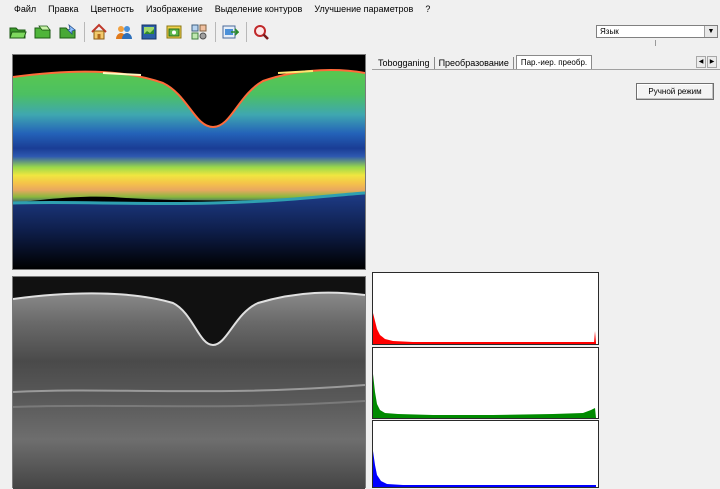 The width and height of the screenshot is (720, 489). What do you see at coordinates (484, 469) in the screenshot?
I see `blue-histogram-curve` at bounding box center [484, 469].